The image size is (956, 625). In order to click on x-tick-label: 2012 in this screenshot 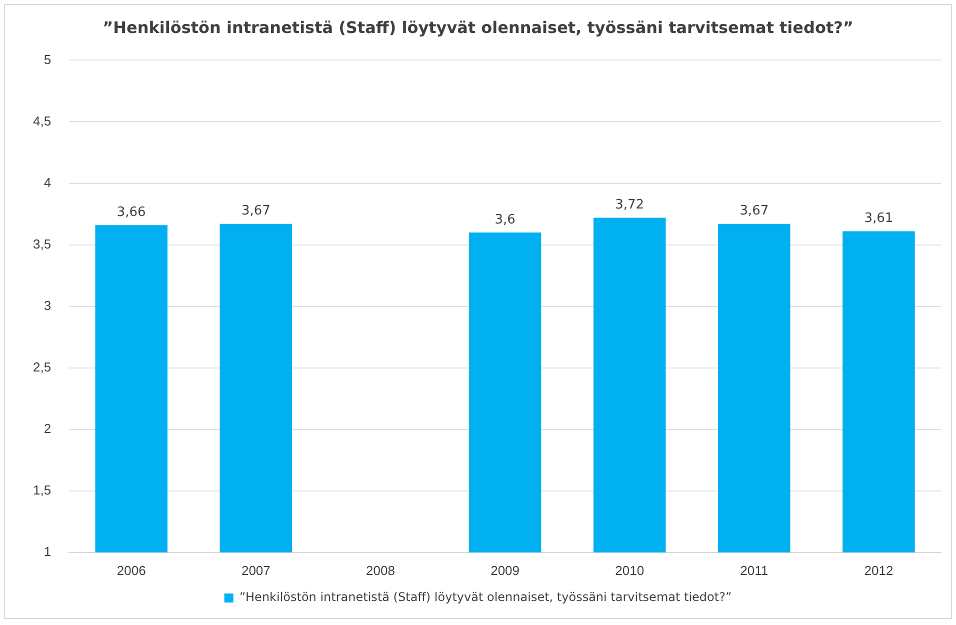, I will do `click(879, 570)`.